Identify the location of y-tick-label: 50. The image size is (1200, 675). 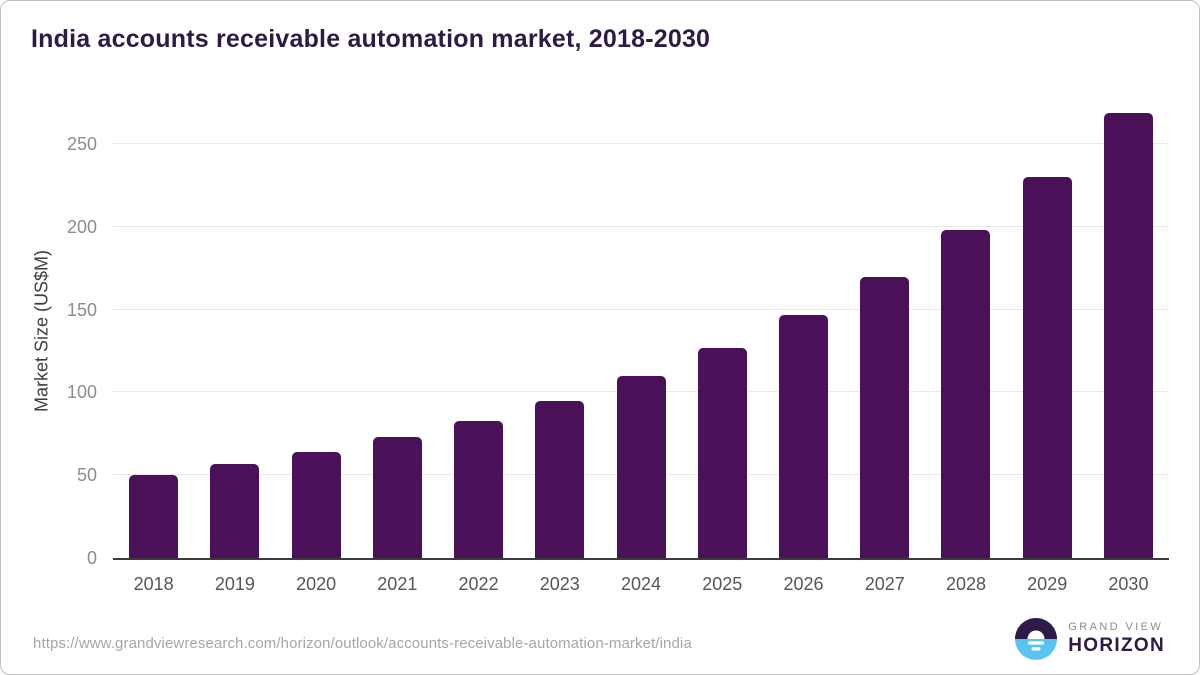
(86, 475).